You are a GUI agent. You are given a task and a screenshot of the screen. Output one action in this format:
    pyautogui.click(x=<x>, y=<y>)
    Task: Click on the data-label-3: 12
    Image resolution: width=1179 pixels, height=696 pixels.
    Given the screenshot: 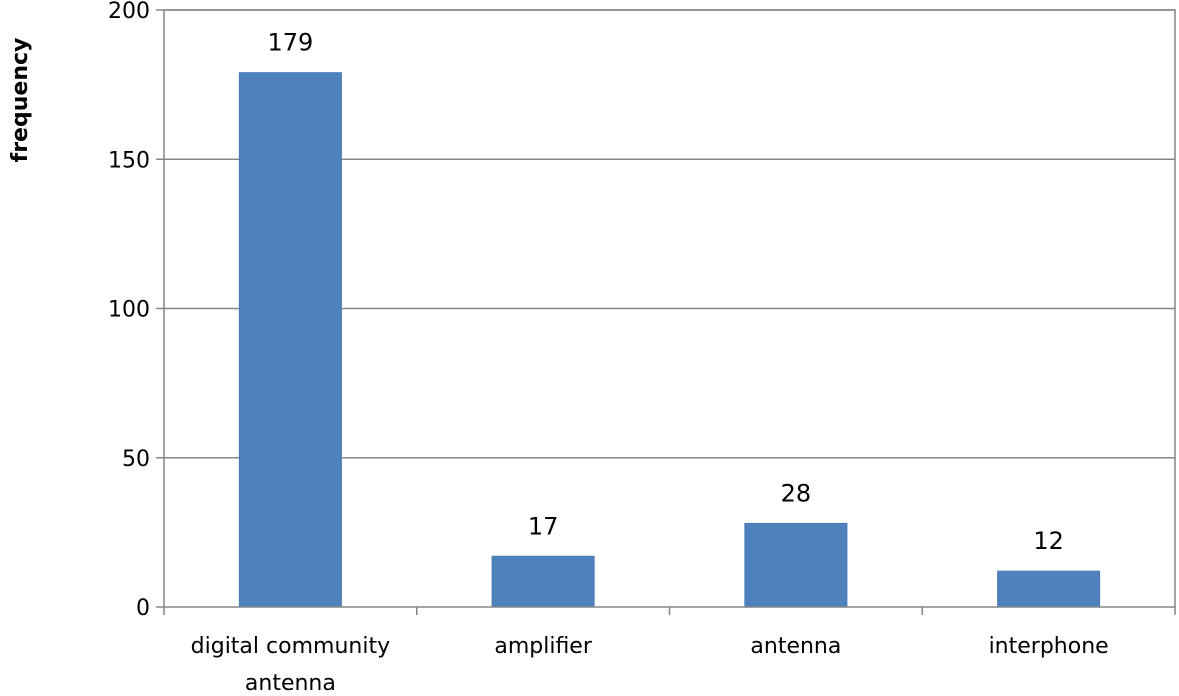 What is the action you would take?
    pyautogui.click(x=1048, y=541)
    